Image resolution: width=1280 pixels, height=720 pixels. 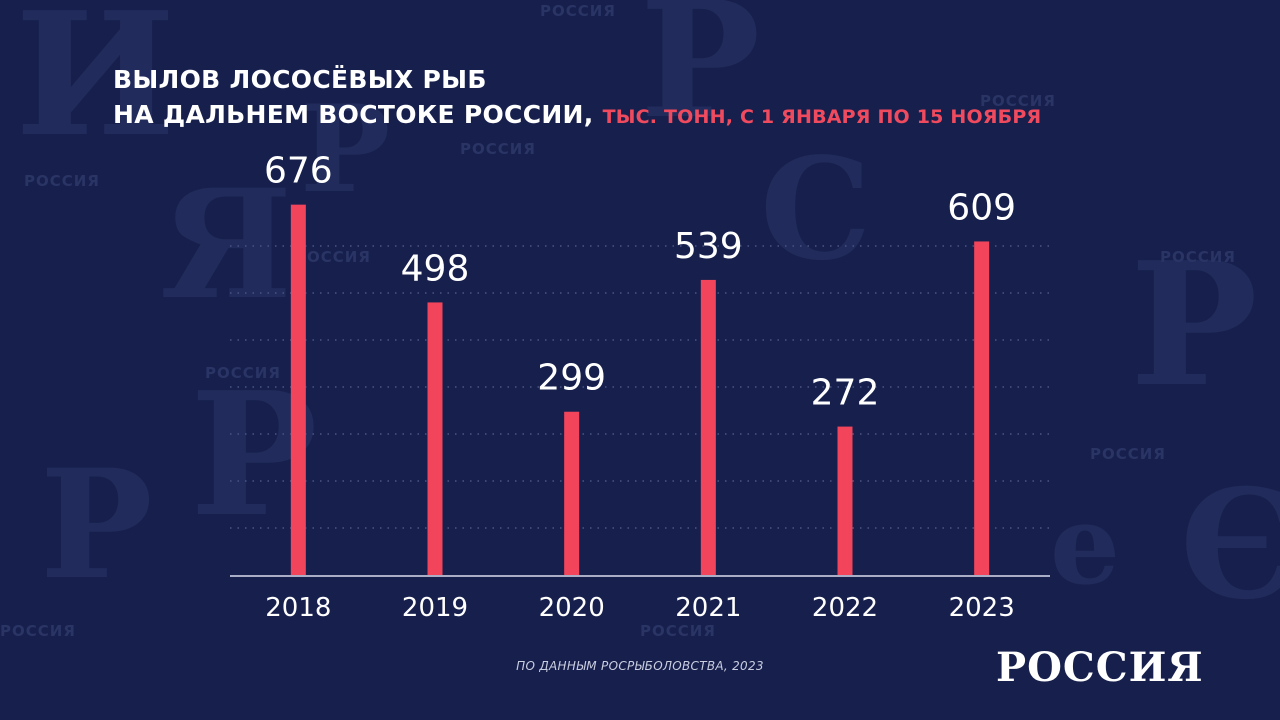 I want to click on x-tick-2021: 2021, so click(x=708, y=608).